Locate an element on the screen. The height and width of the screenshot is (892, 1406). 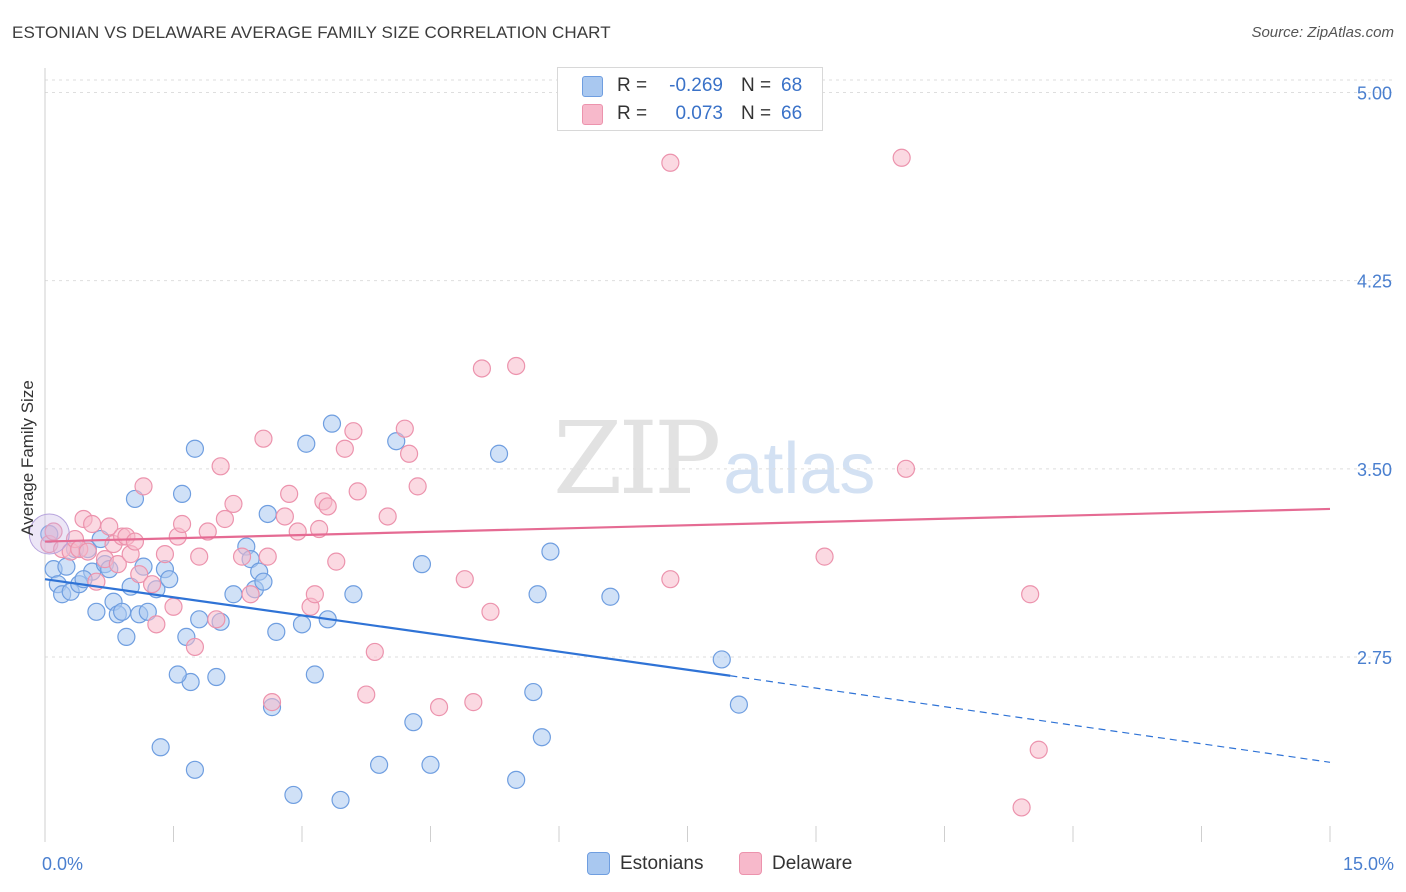
legend-n-value: 68 is located at coordinates (792, 85).